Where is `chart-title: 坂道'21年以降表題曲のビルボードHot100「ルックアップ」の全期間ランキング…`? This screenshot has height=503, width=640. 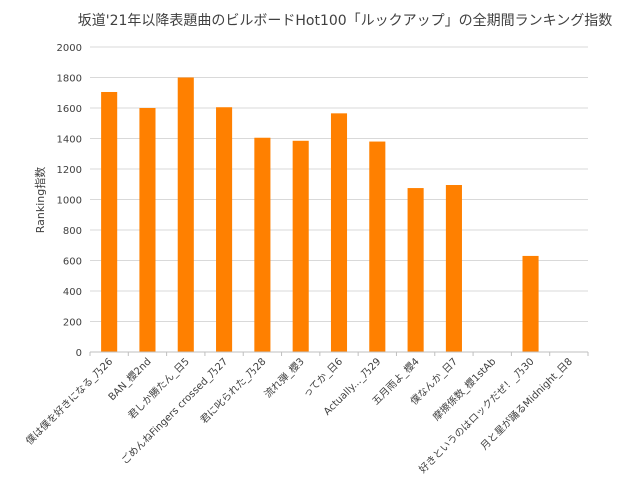
chart-title: 坂道'21年以降表題曲のビルボードHot100「ルックアップ」の全期間ランキング… is located at coordinates (345, 20).